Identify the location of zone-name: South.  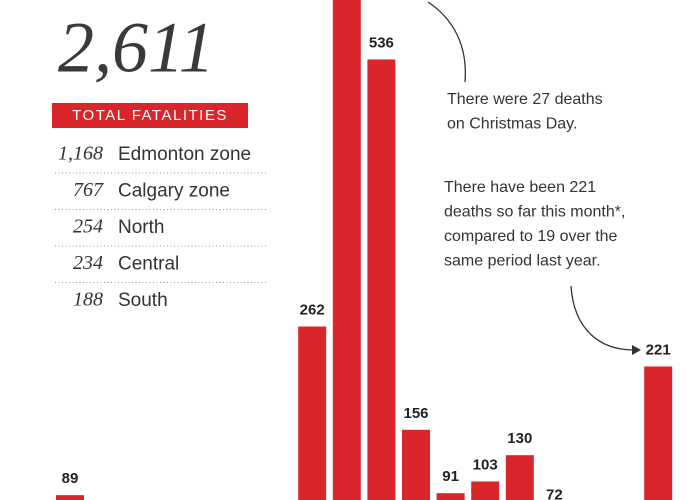
(143, 300).